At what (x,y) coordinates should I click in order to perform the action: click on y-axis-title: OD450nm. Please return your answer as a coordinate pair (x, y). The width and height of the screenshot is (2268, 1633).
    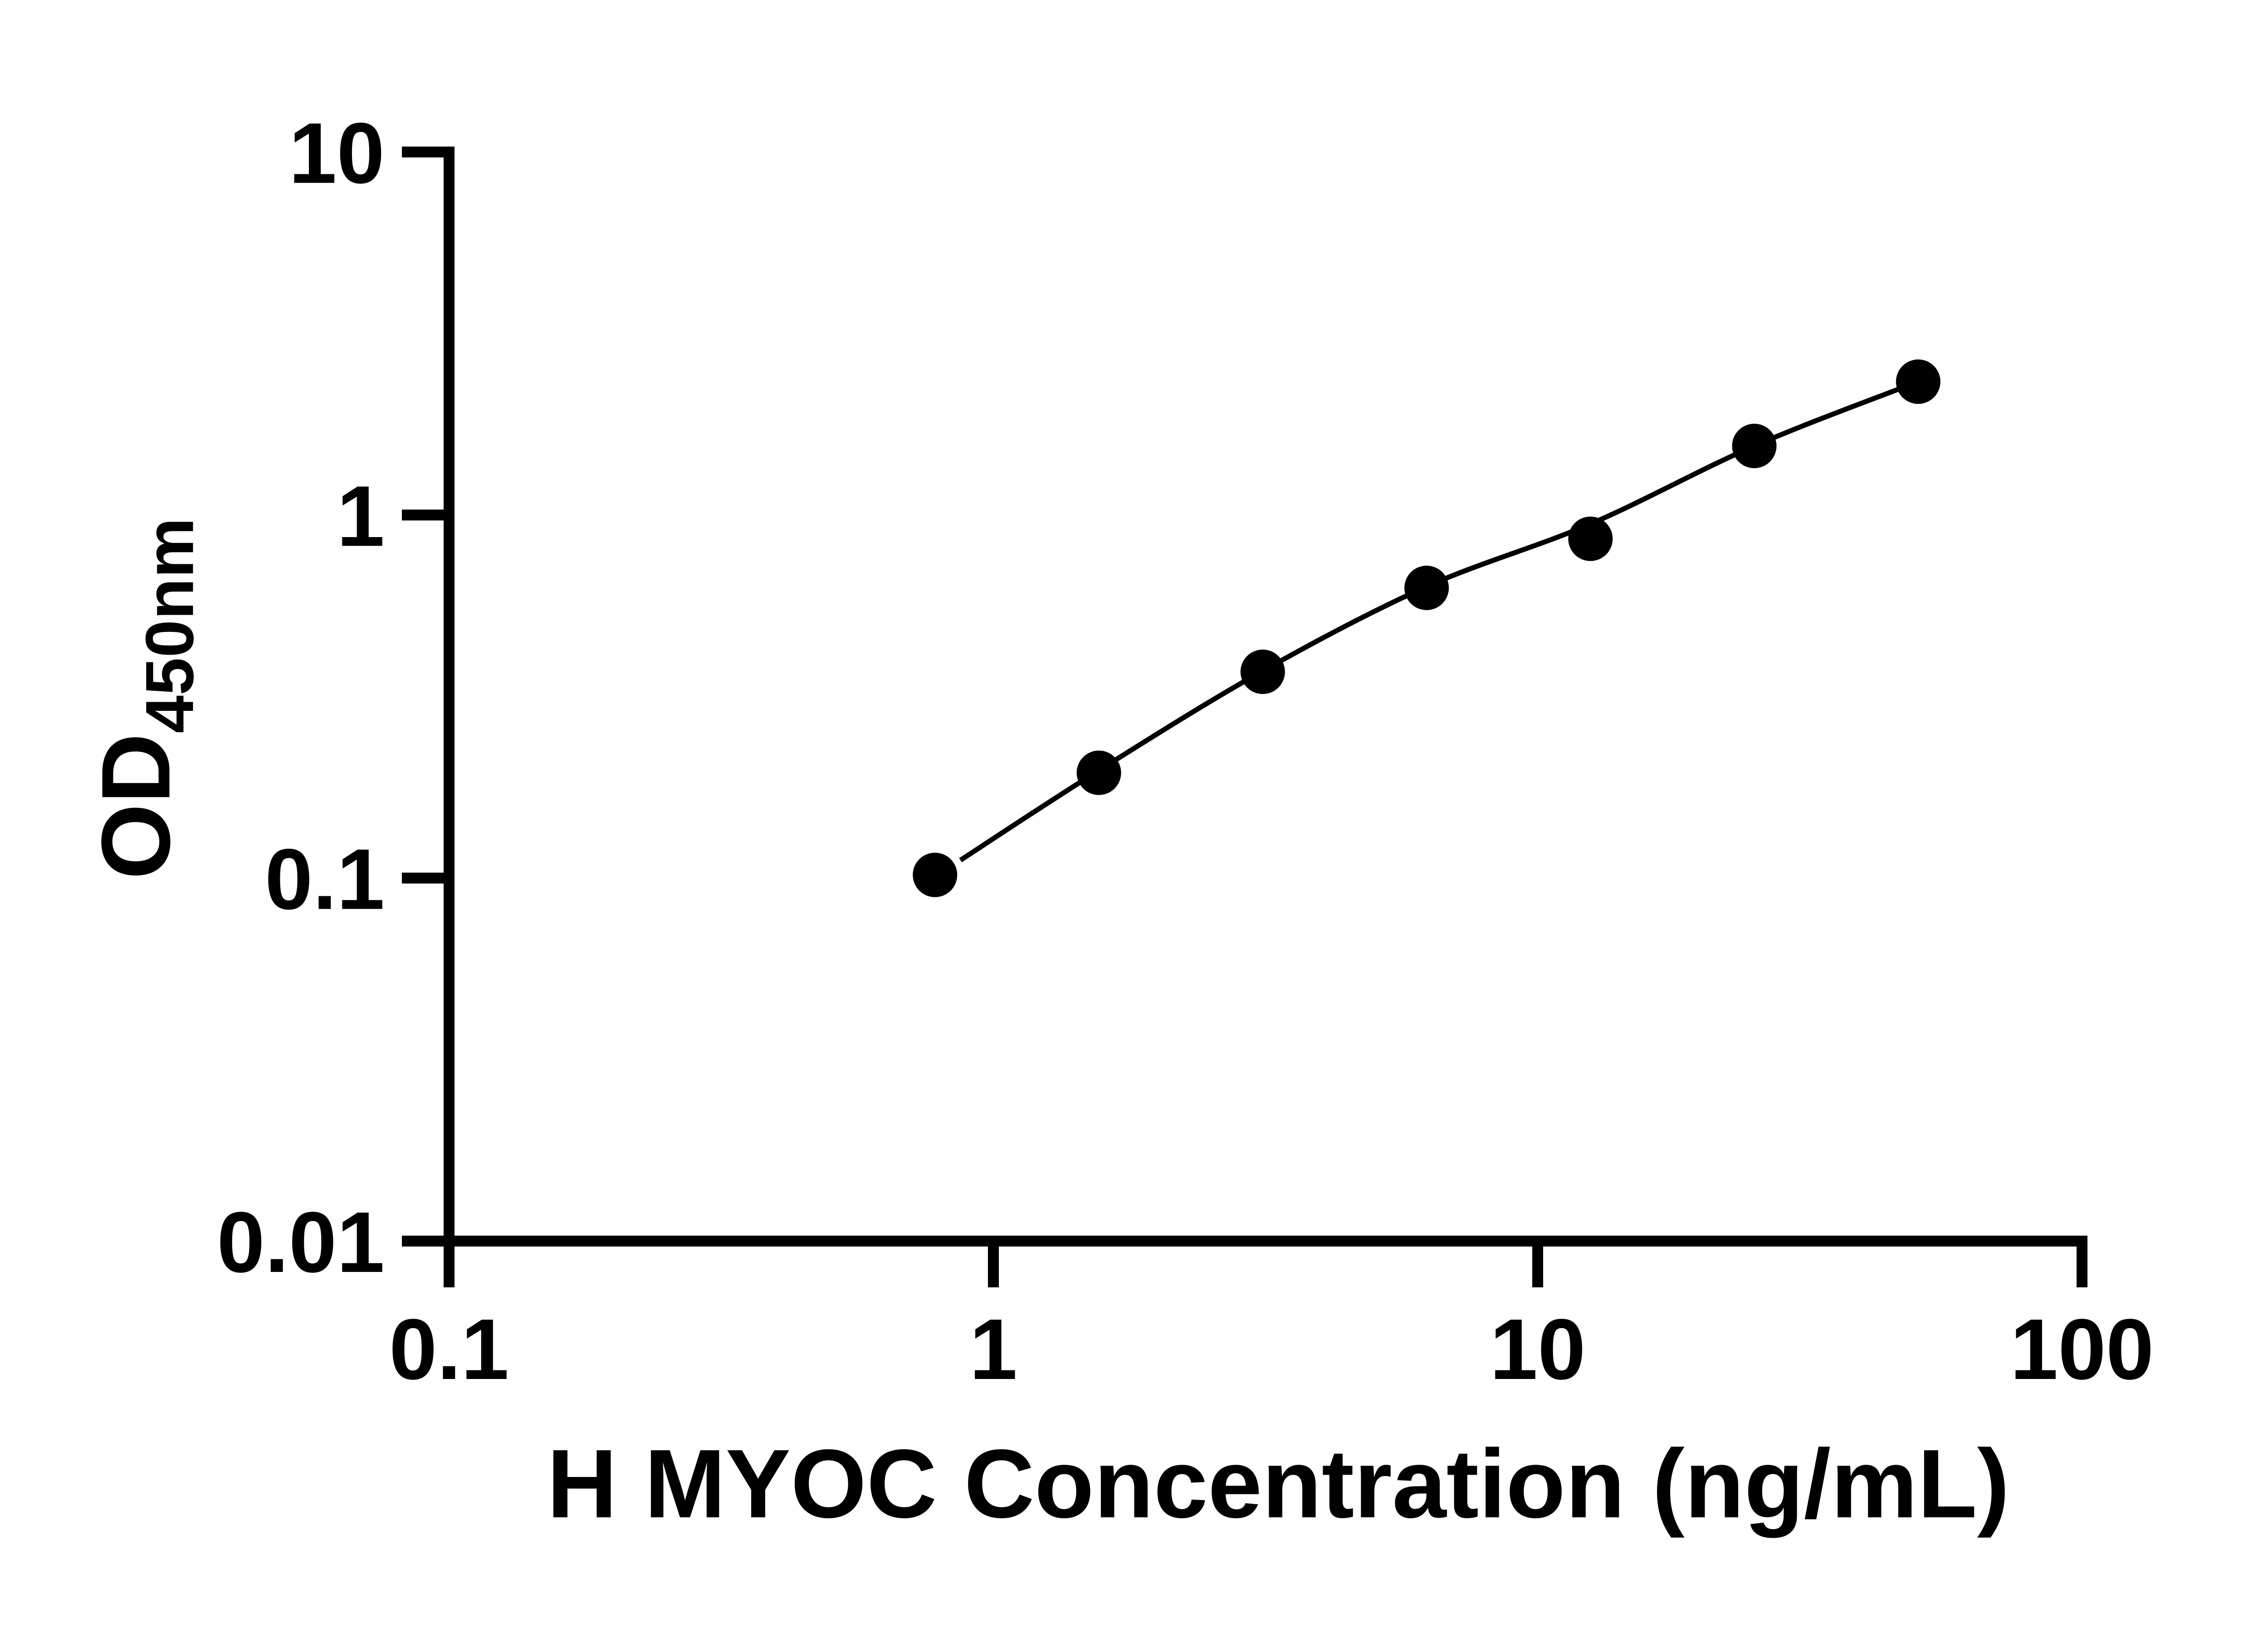
    Looking at the image, I should click on (144, 699).